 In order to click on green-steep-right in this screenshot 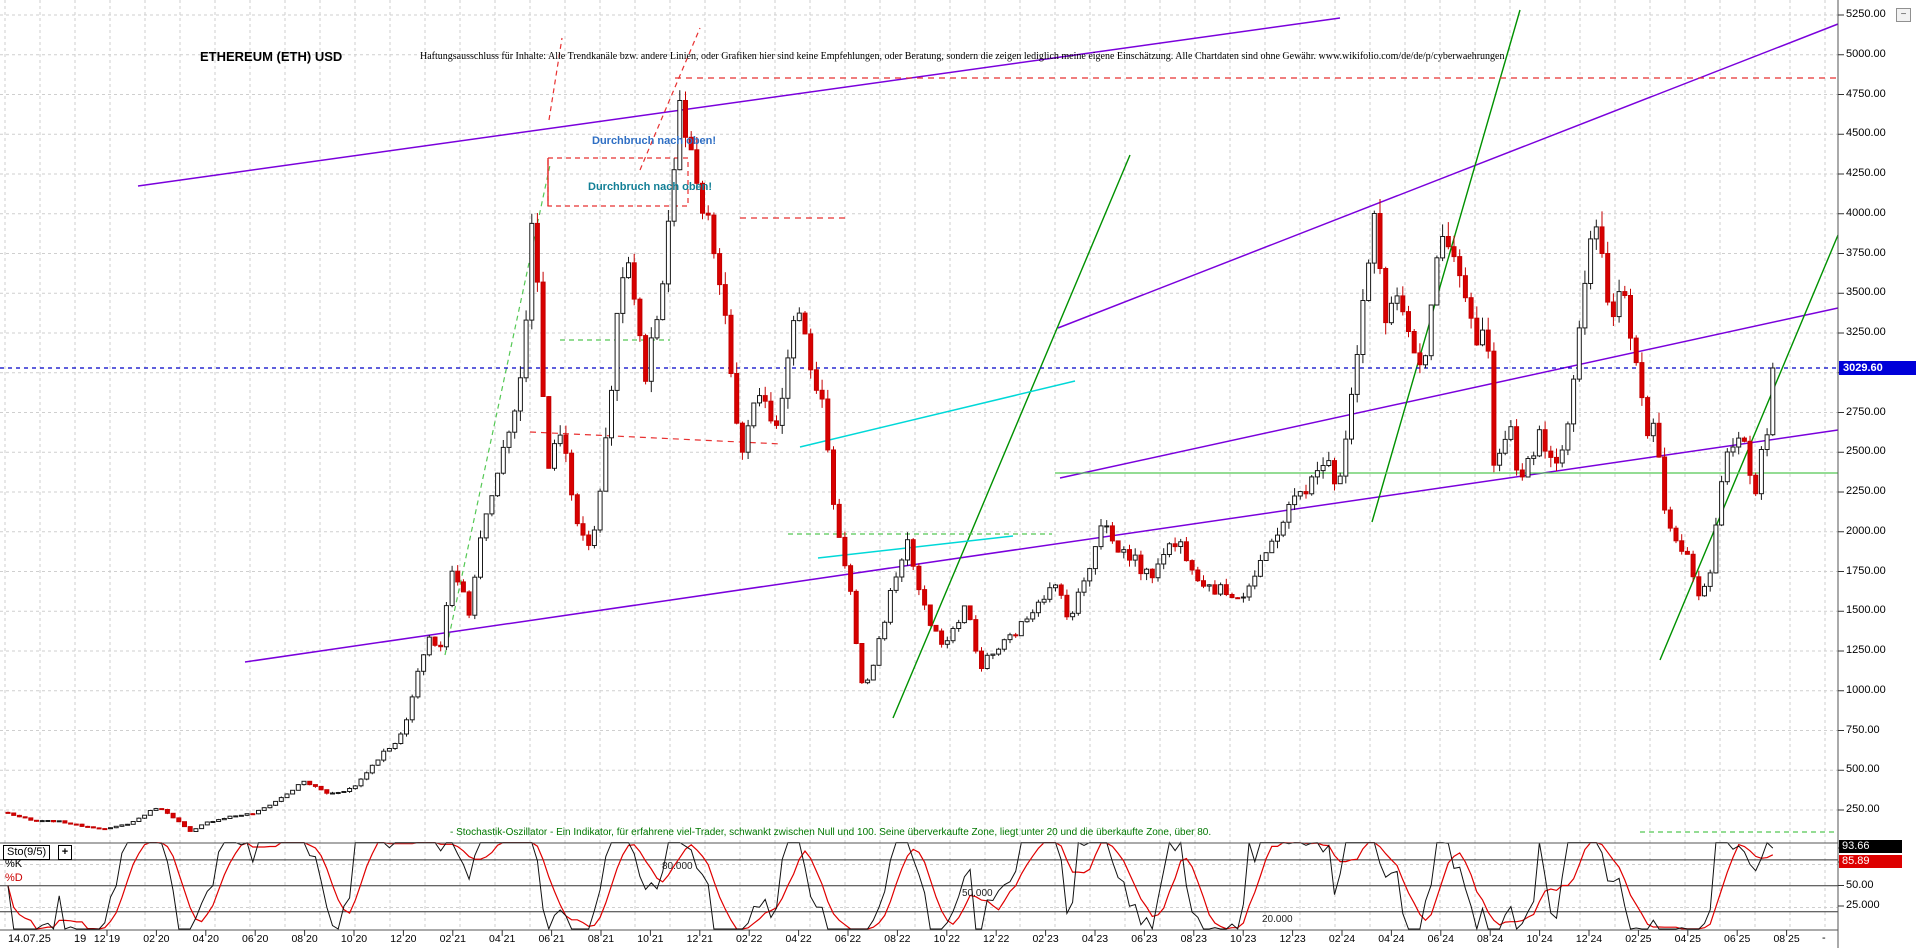, I will do `click(1446, 266)`.